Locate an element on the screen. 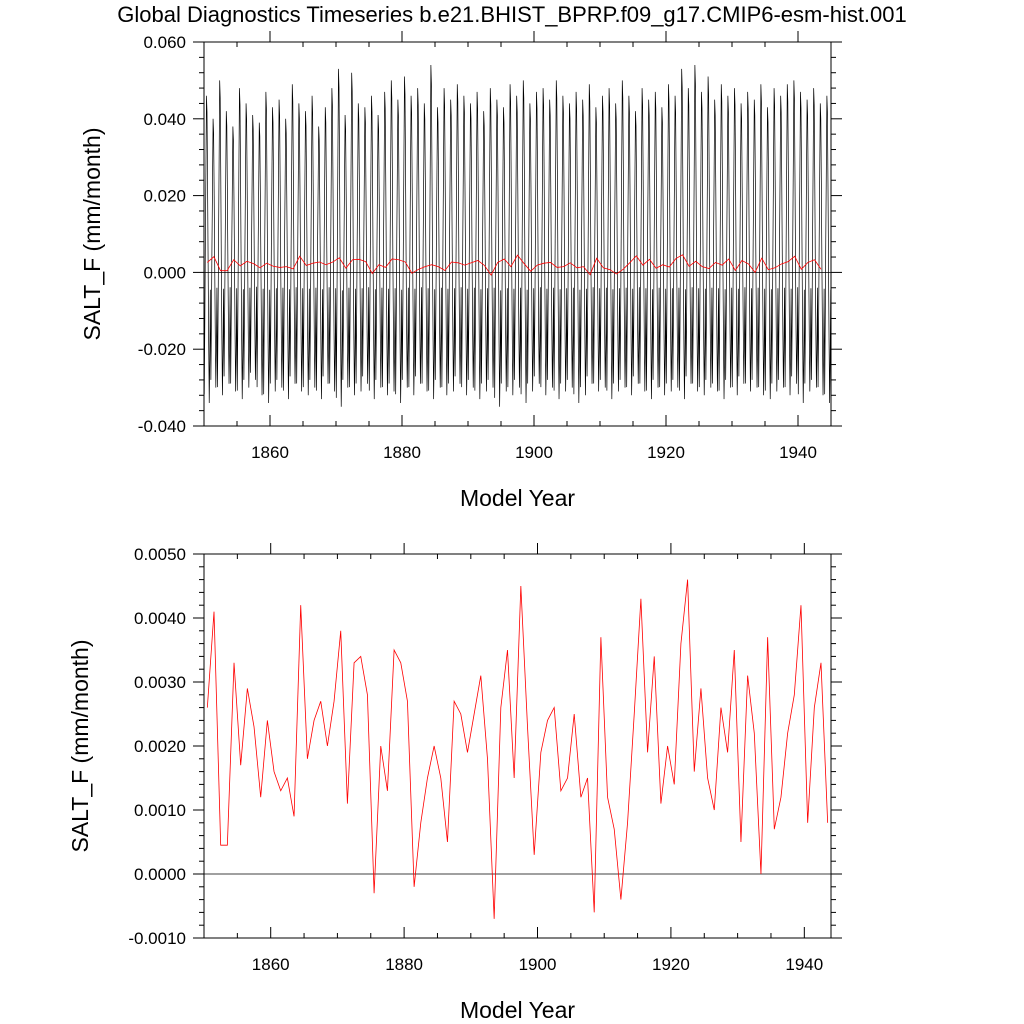  y-tick-label: 0.0050 is located at coordinates (160, 554).